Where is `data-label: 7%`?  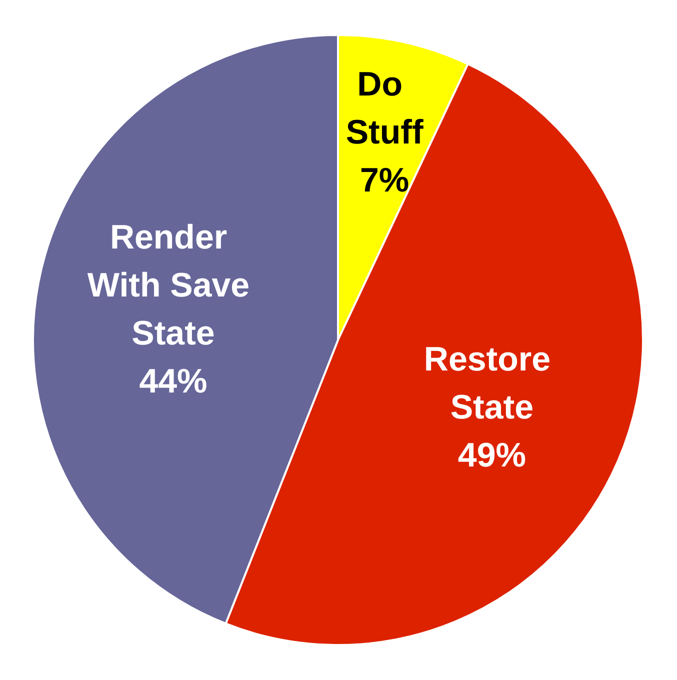
data-label: 7% is located at coordinates (385, 181).